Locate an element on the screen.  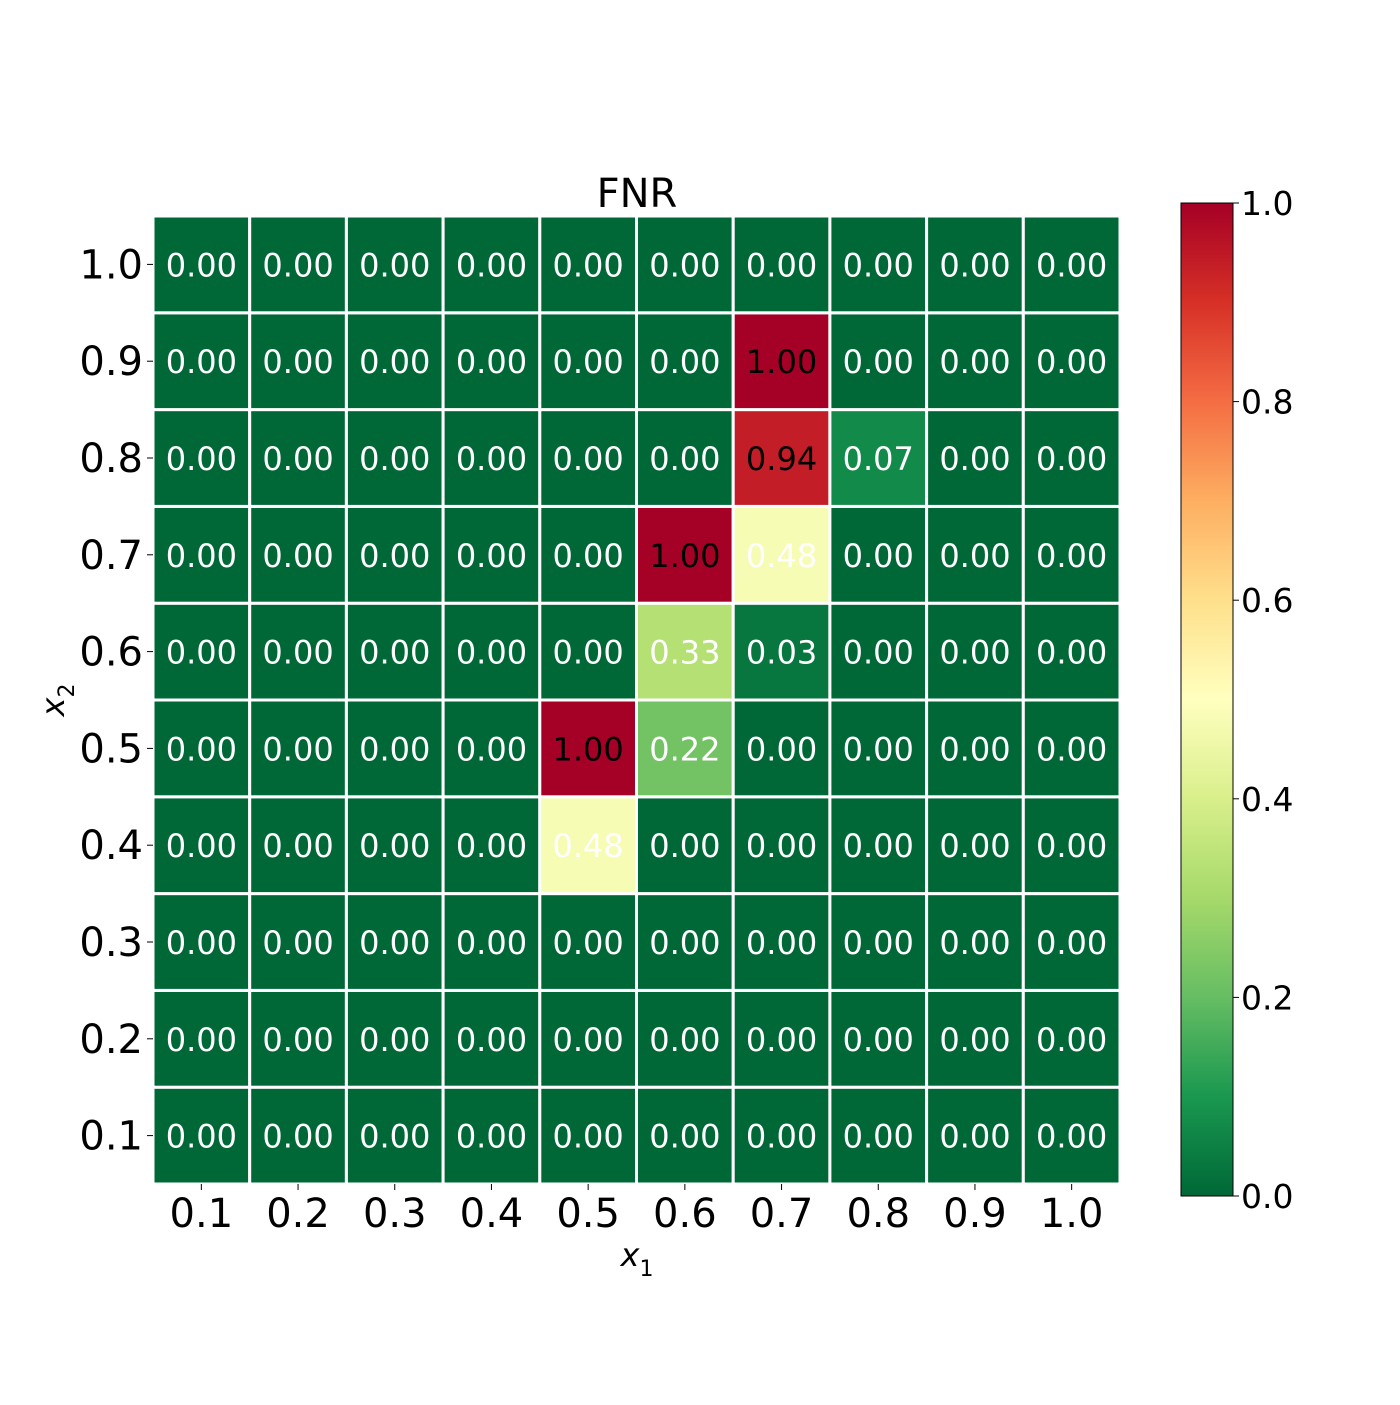
colorbar-tick-label: 1.0 is located at coordinates (1267, 203).